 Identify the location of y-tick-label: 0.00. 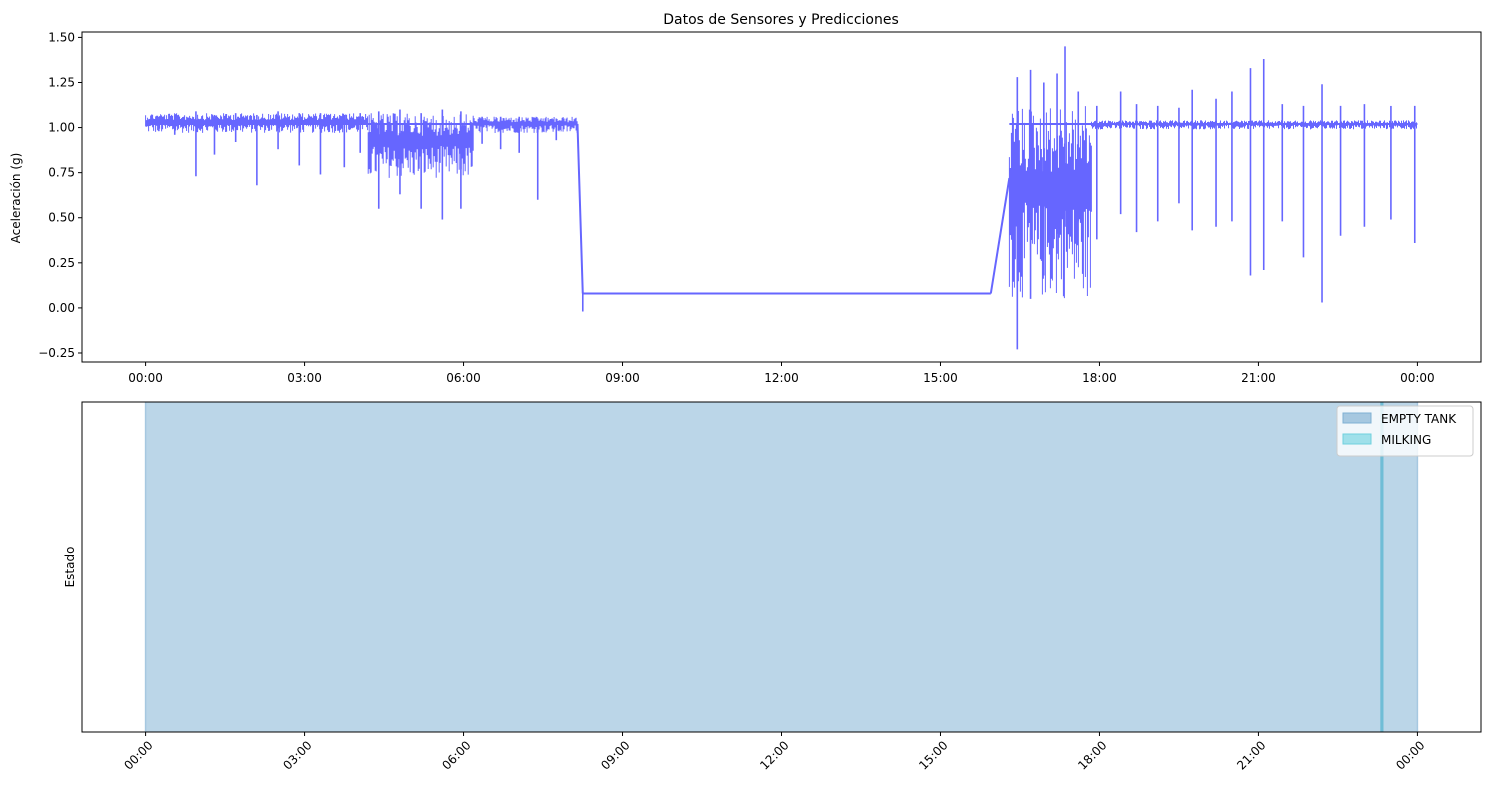
(61, 308).